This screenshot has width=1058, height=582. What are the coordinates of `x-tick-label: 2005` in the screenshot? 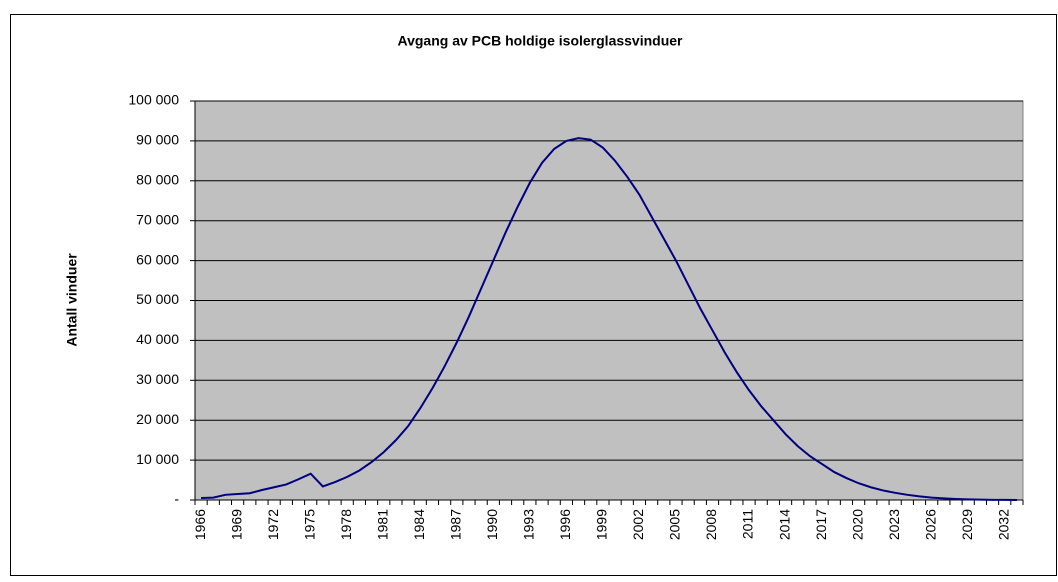 It's located at (675, 524).